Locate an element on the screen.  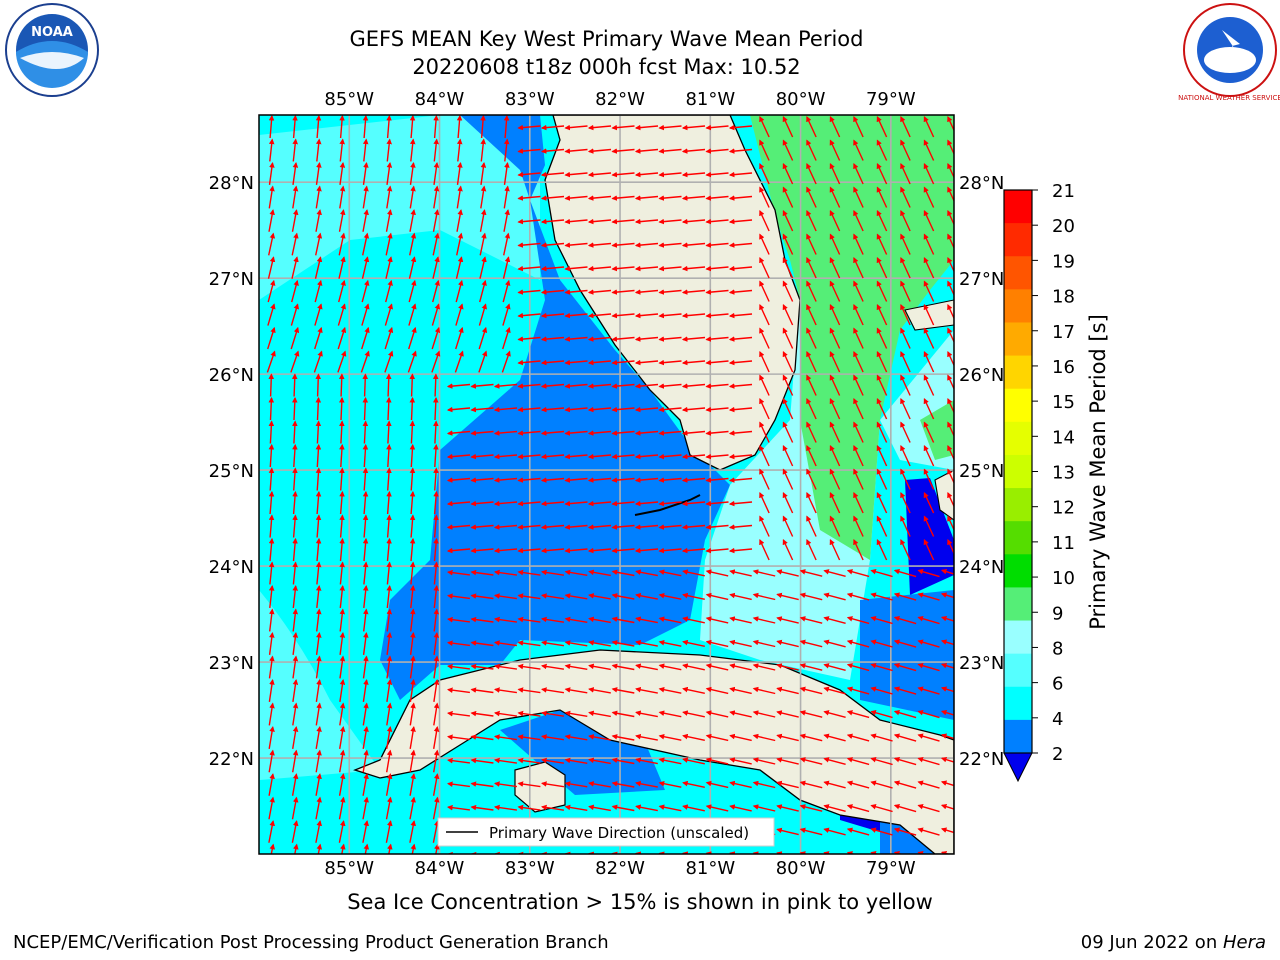
lon-label-top: 84°W is located at coordinates (440, 99).